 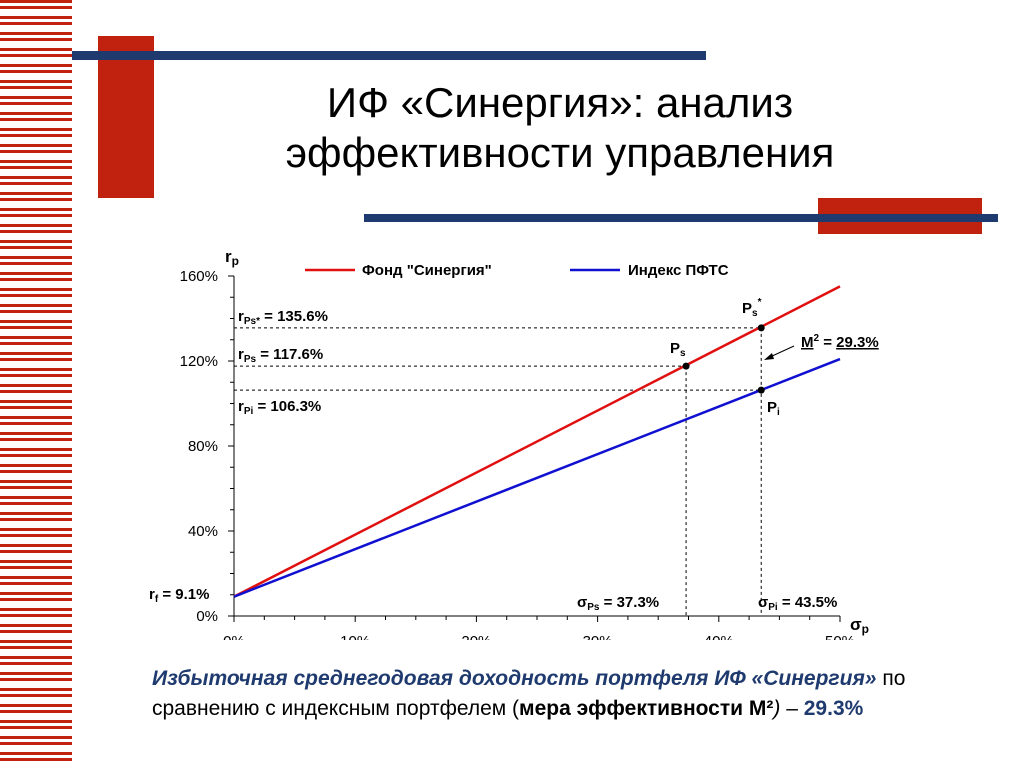 I want to click on y-tick-label: 40%, so click(x=203, y=531).